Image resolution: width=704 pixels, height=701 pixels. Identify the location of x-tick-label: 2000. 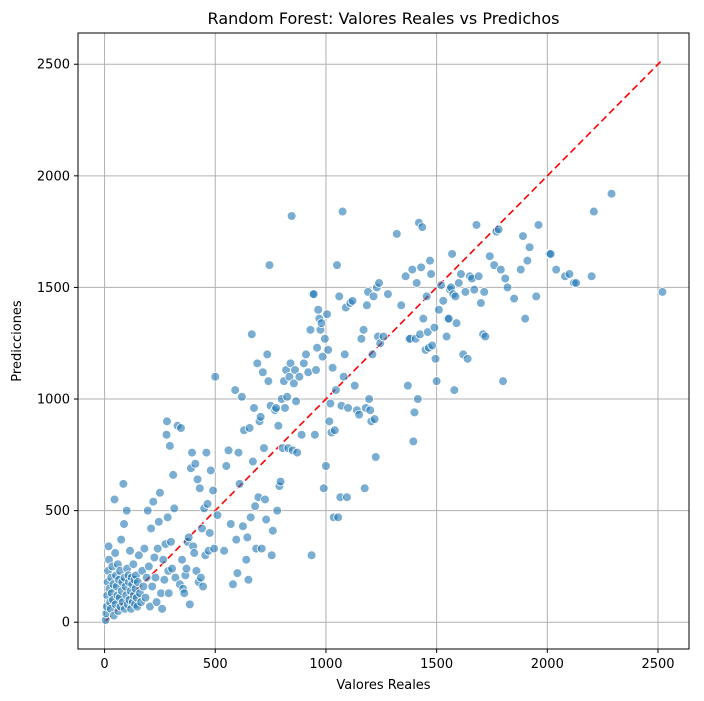
(547, 664).